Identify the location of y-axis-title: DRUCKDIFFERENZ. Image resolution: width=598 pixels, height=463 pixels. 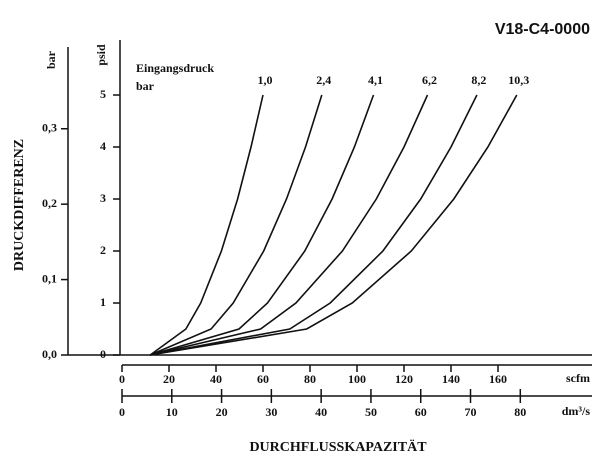
(19, 205).